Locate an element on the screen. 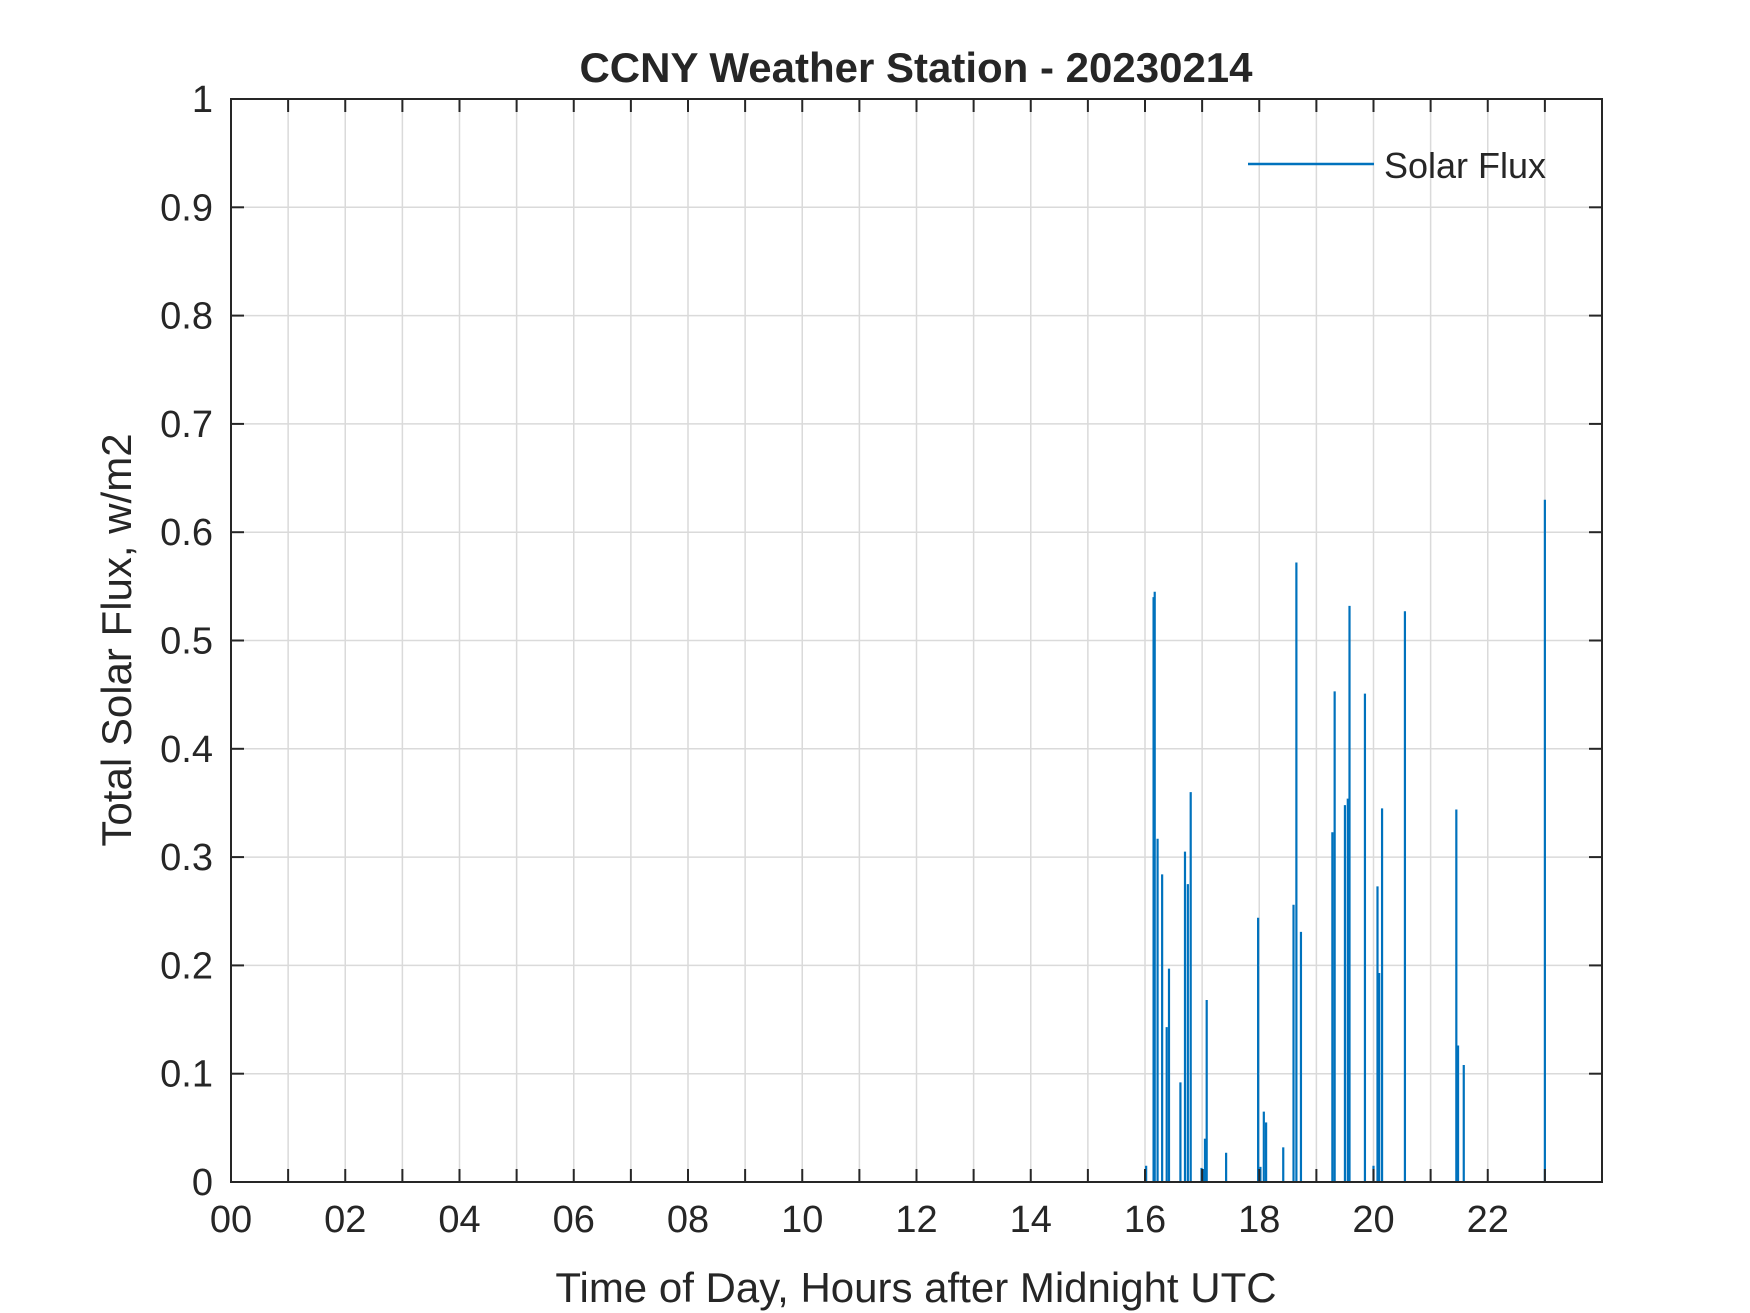  y-tick-label: 0.9 is located at coordinates (186, 208).